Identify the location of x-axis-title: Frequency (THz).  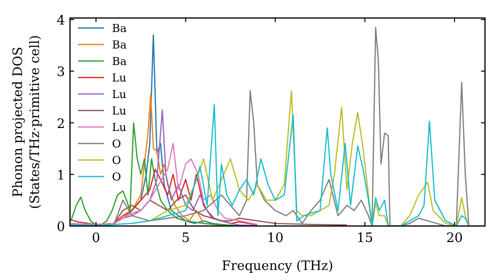
(278, 266).